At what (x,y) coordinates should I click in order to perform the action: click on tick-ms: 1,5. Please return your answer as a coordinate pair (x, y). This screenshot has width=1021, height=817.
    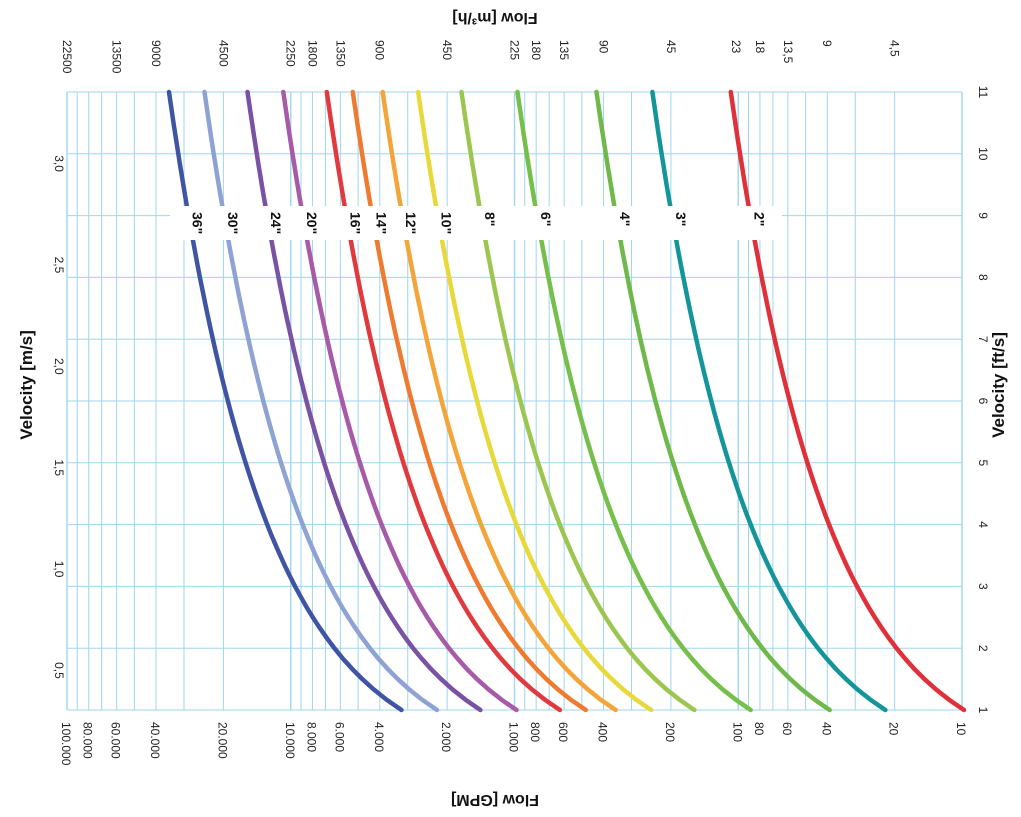
    Looking at the image, I should click on (59, 467).